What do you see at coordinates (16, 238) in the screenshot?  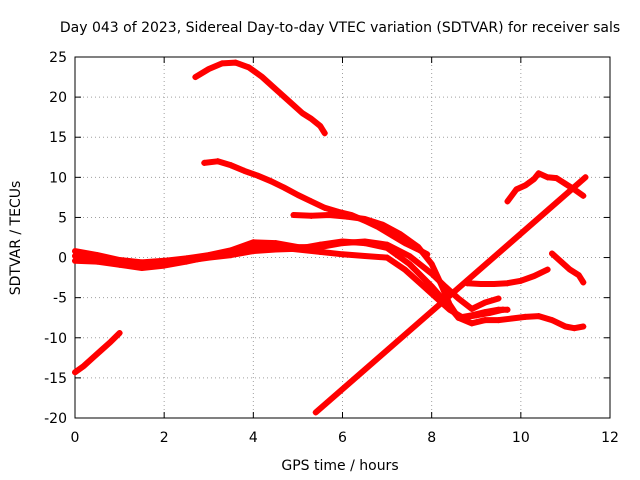 I see `y-axis-label: SDTVAR / TECUs` at bounding box center [16, 238].